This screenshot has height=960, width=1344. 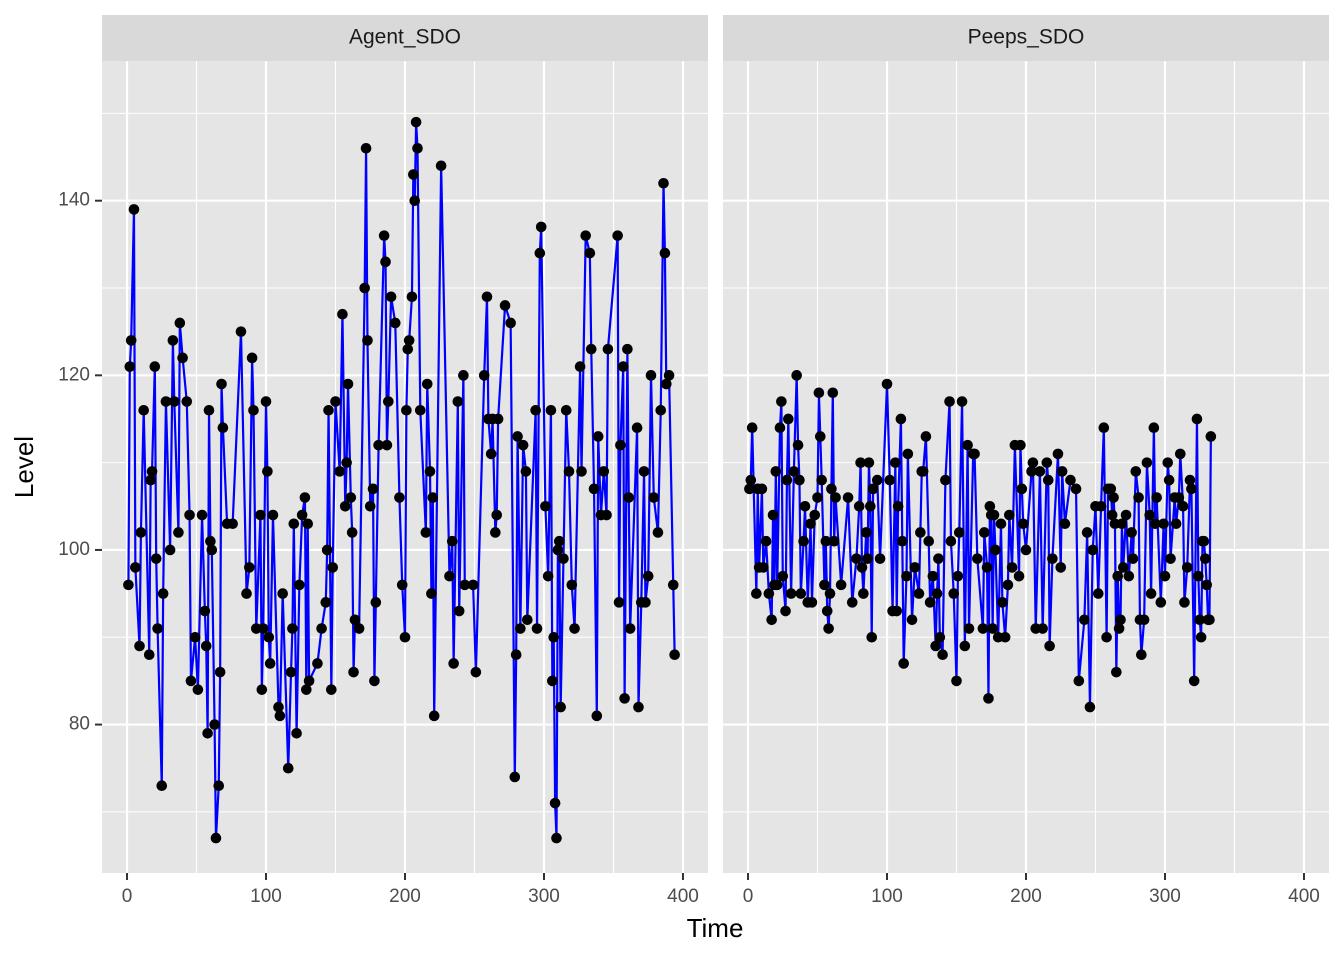 I want to click on strip-label-left: Agent_SDO, so click(x=405, y=37).